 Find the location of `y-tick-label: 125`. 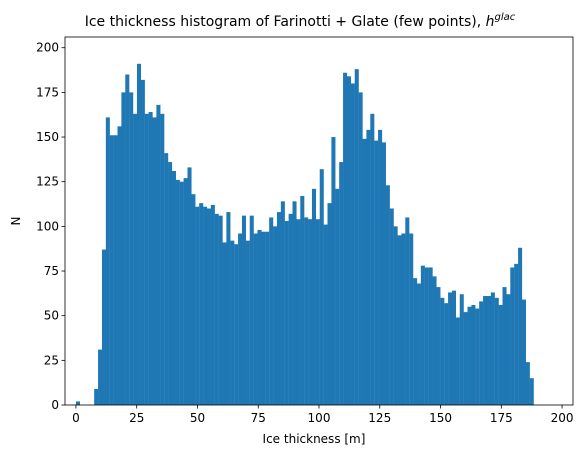

y-tick-label: 125 is located at coordinates (47, 182).